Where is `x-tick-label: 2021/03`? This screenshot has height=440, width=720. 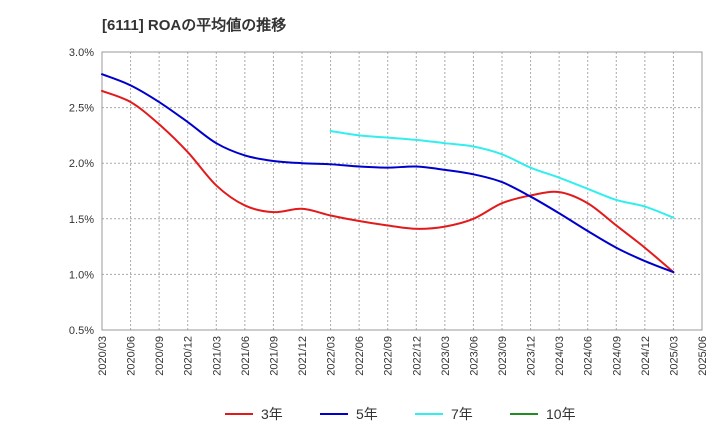
x-tick-label: 2021/03 is located at coordinates (217, 356).